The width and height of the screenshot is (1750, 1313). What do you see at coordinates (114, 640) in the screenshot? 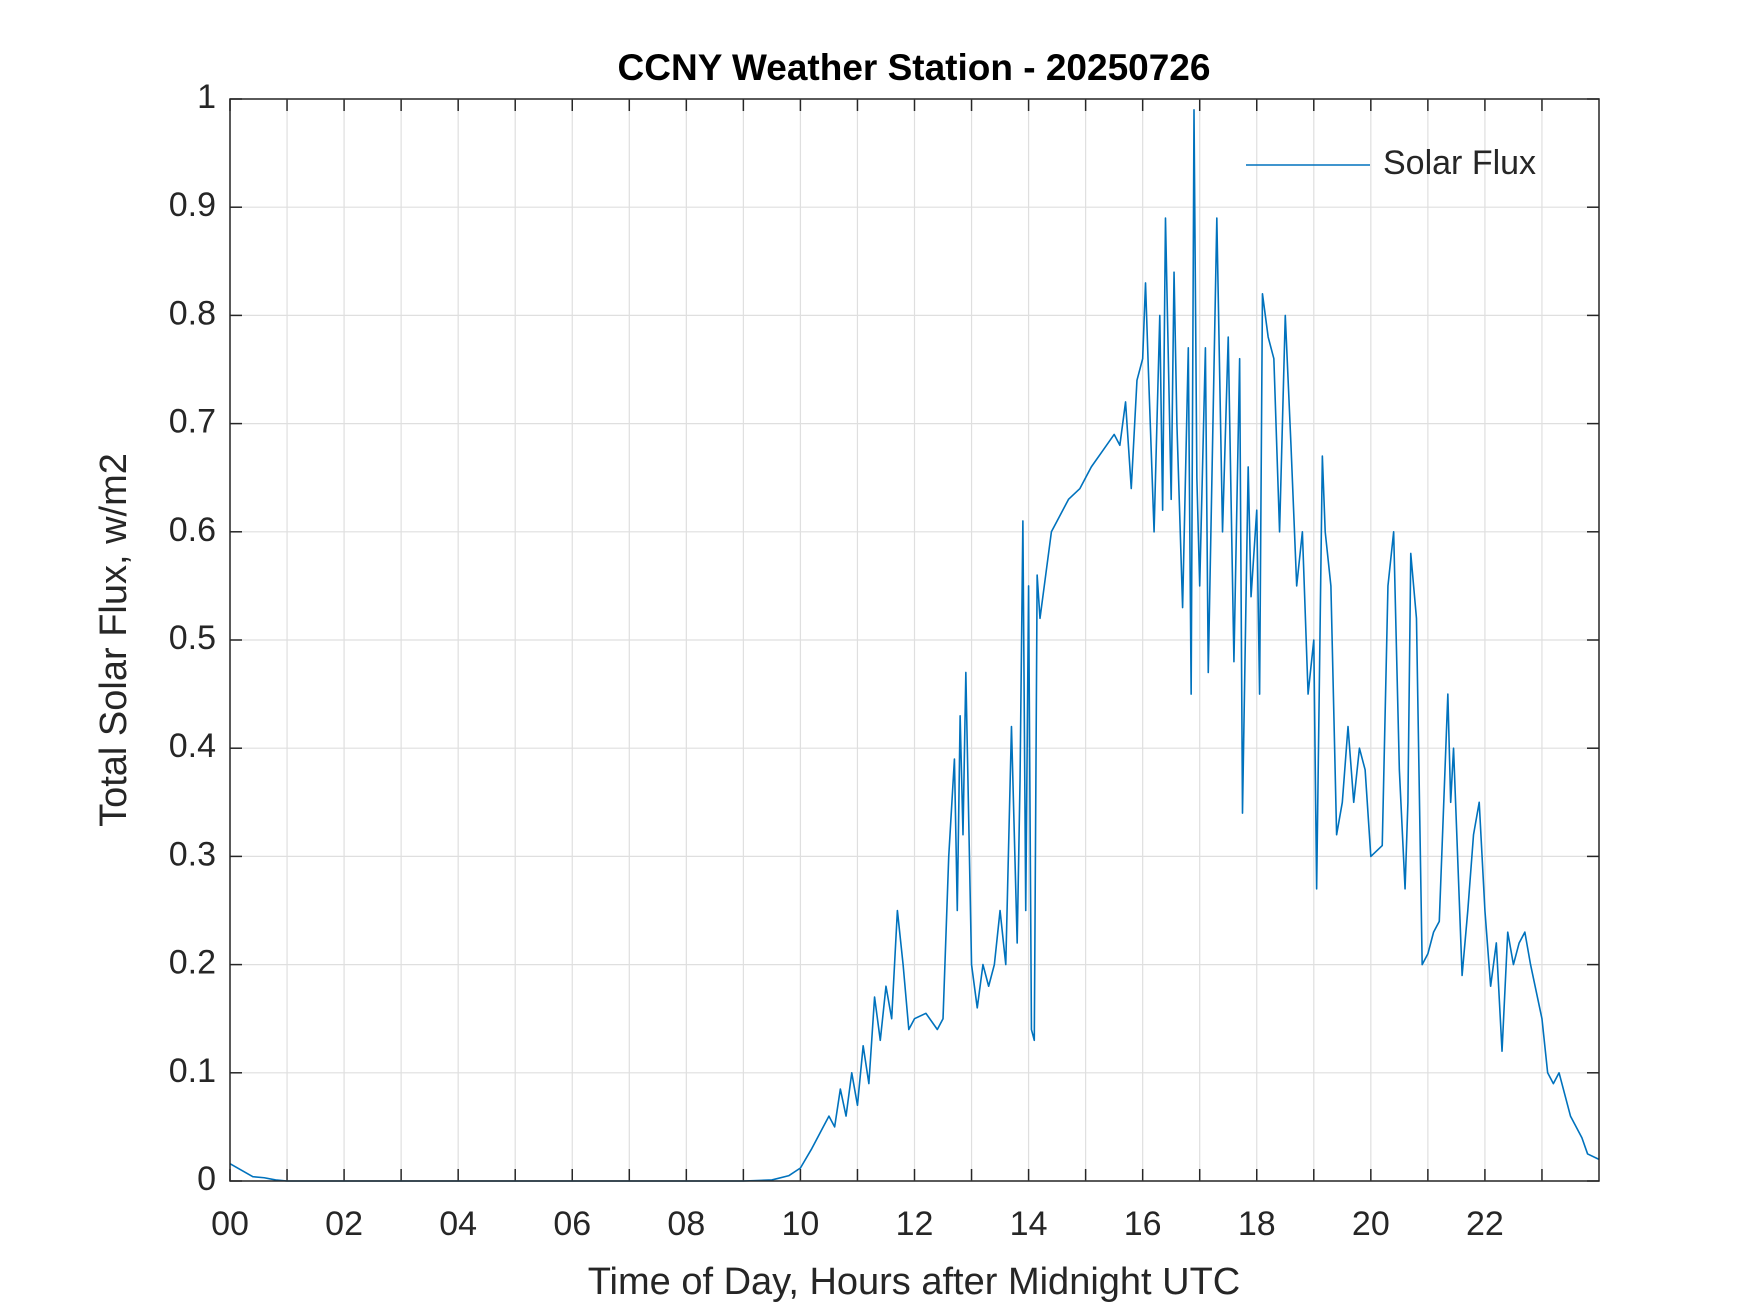
I see `y-axis-label: Total Solar Flux, w/m2` at bounding box center [114, 640].